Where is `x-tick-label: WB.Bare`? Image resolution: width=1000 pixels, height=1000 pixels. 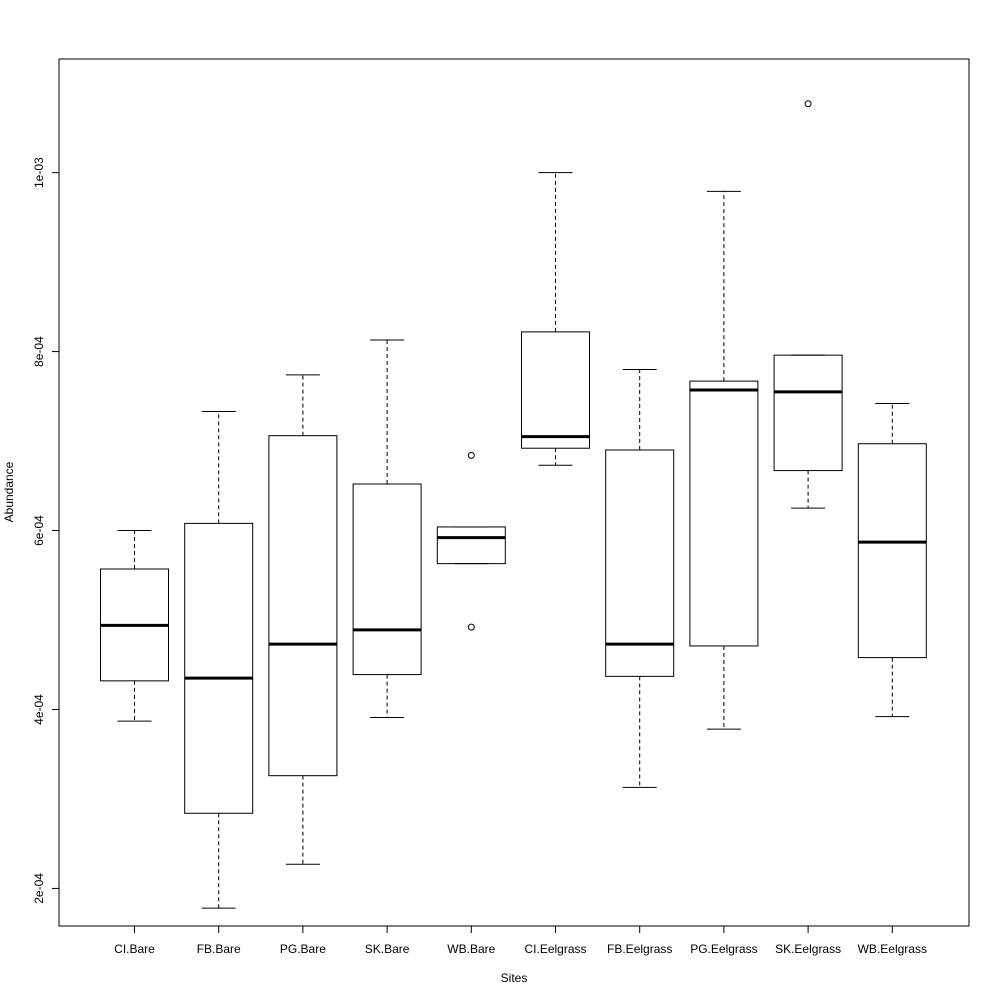 x-tick-label: WB.Bare is located at coordinates (471, 949).